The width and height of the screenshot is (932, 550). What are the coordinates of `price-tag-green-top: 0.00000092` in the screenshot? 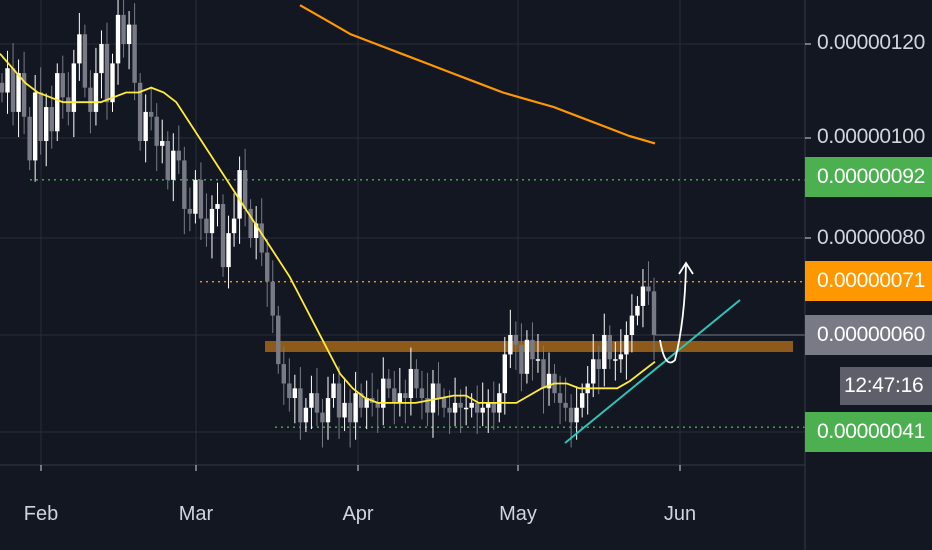 It's located at (868, 177).